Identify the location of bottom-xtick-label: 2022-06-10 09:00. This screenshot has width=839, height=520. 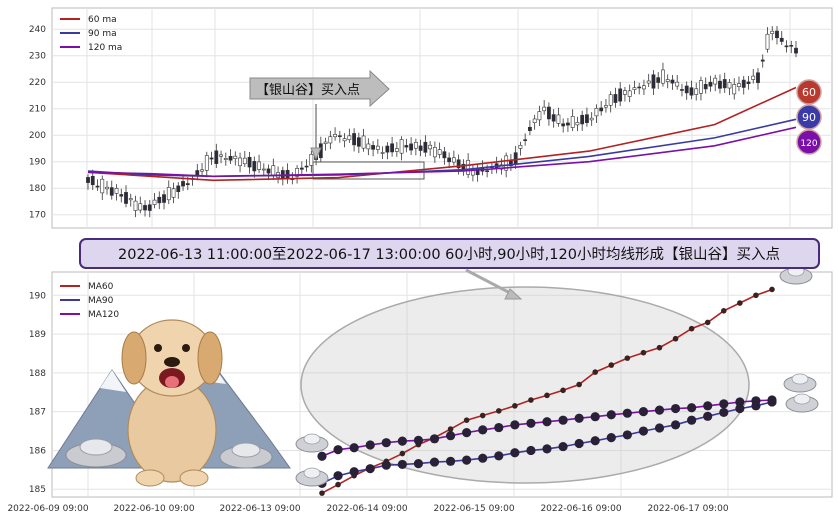
(153, 509).